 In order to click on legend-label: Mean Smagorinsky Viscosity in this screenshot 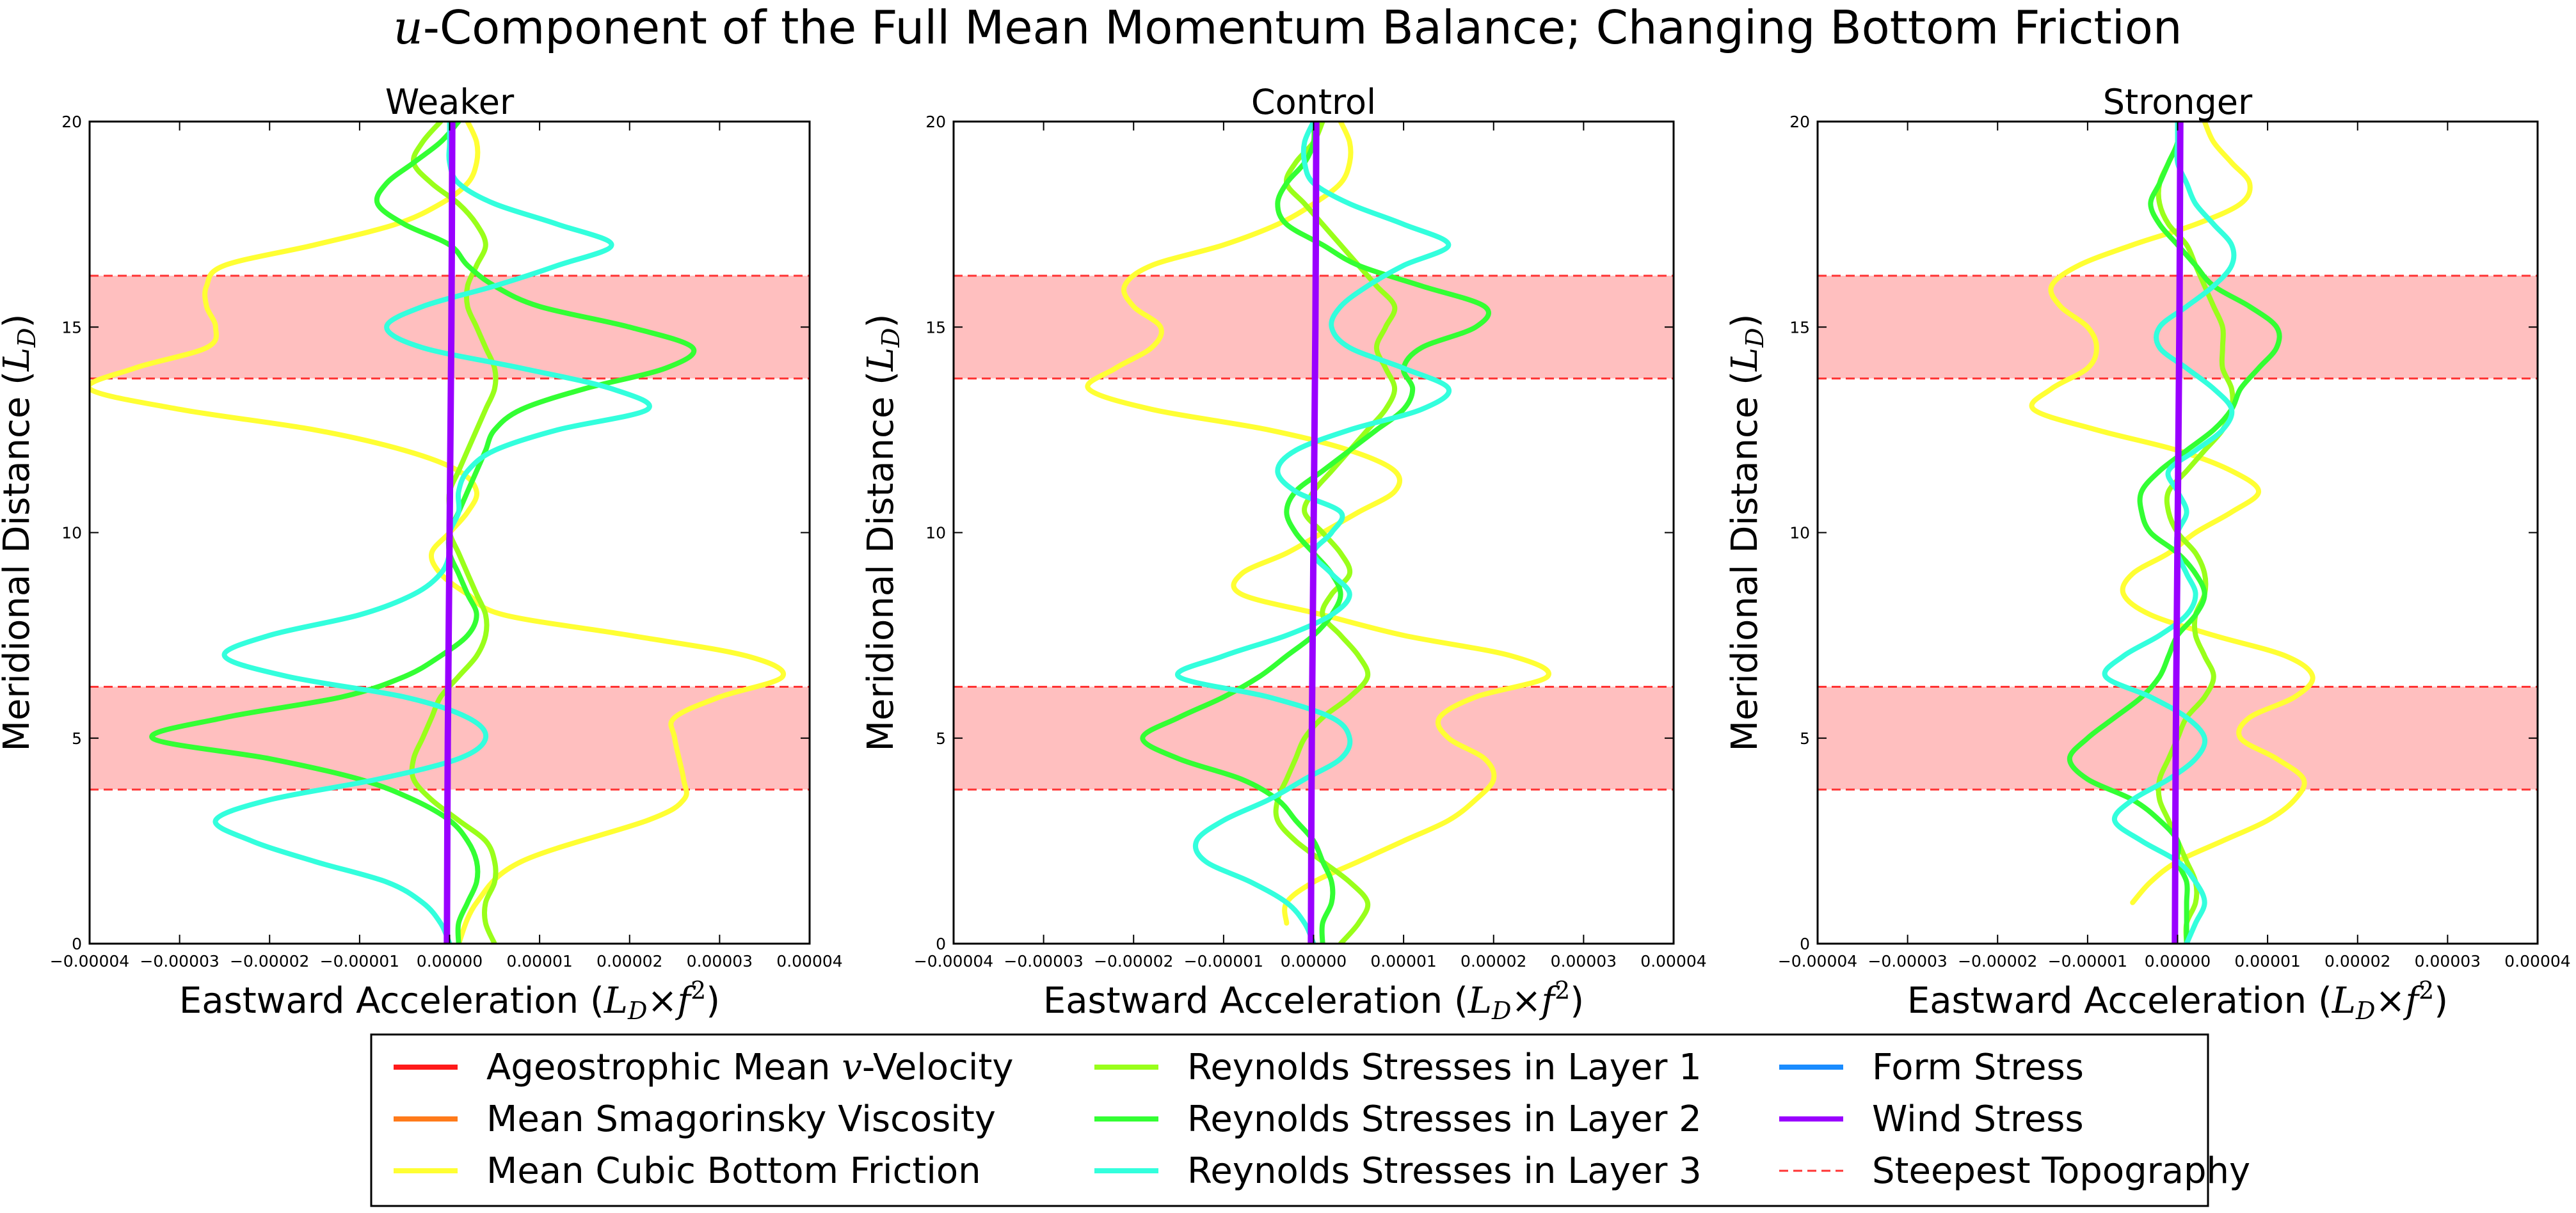, I will do `click(741, 1119)`.